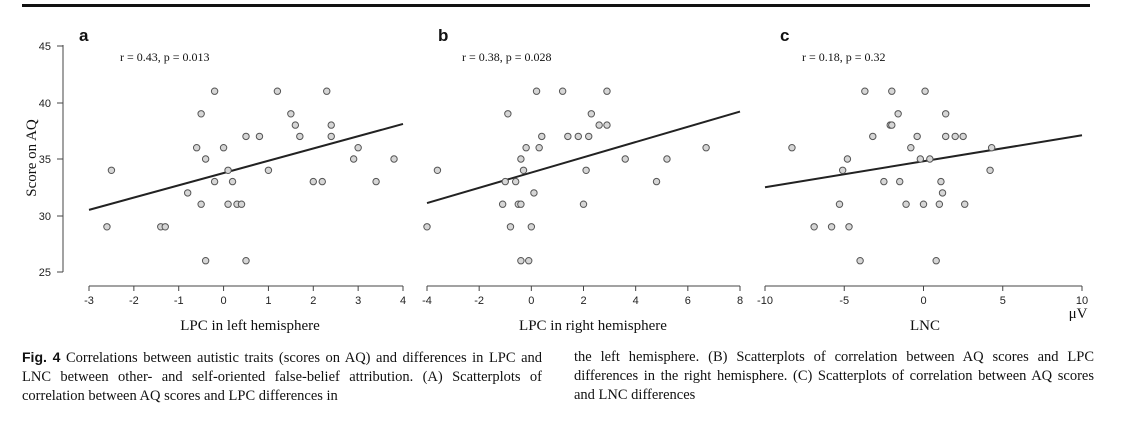 The image size is (1133, 422). Describe the element at coordinates (593, 326) in the screenshot. I see `x-axis-label-b: LPC in right hemisphere` at that location.